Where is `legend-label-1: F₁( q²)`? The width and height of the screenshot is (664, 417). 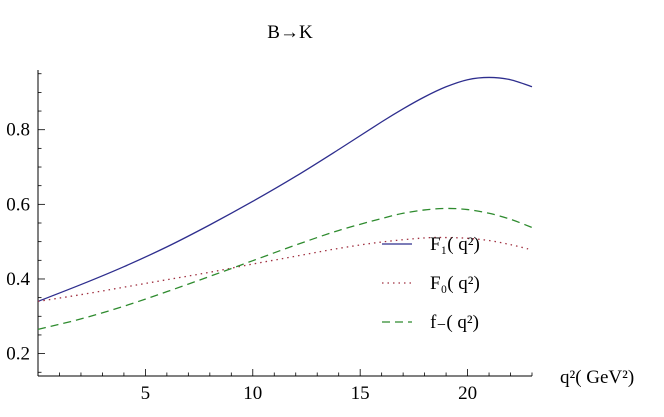 legend-label-1: F₁( q²) is located at coordinates (455, 244).